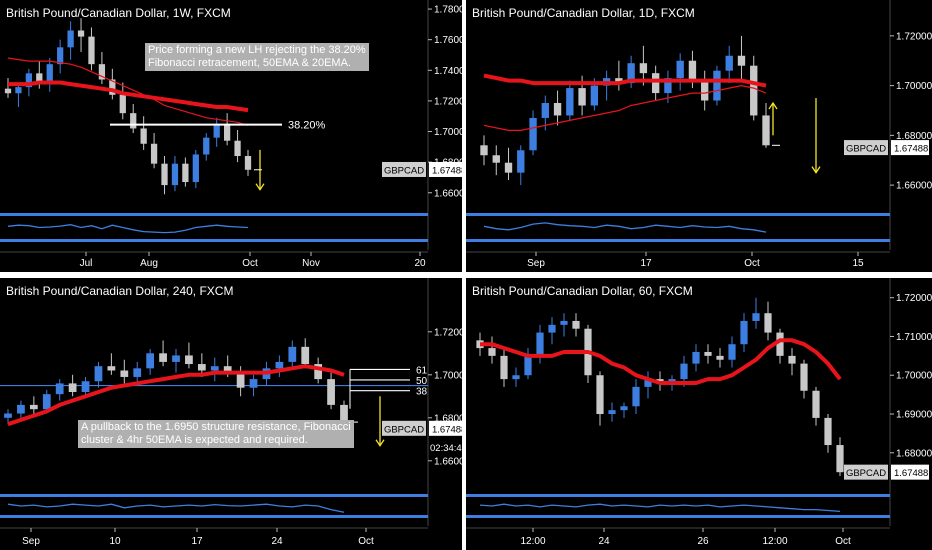  I want to click on x-tick-label: 24, so click(277, 541).